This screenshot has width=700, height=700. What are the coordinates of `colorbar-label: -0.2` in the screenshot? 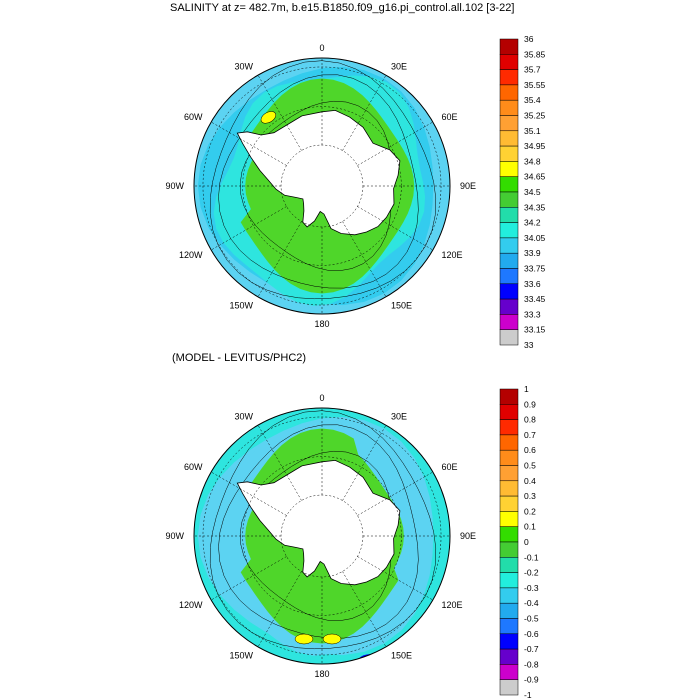 It's located at (531, 573).